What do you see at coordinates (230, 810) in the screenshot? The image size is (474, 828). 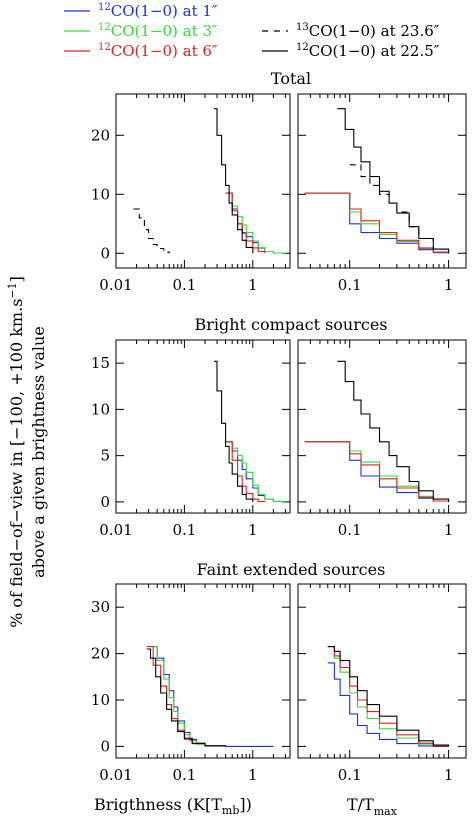 I see `x-axis-label-left-sub: mb` at bounding box center [230, 810].